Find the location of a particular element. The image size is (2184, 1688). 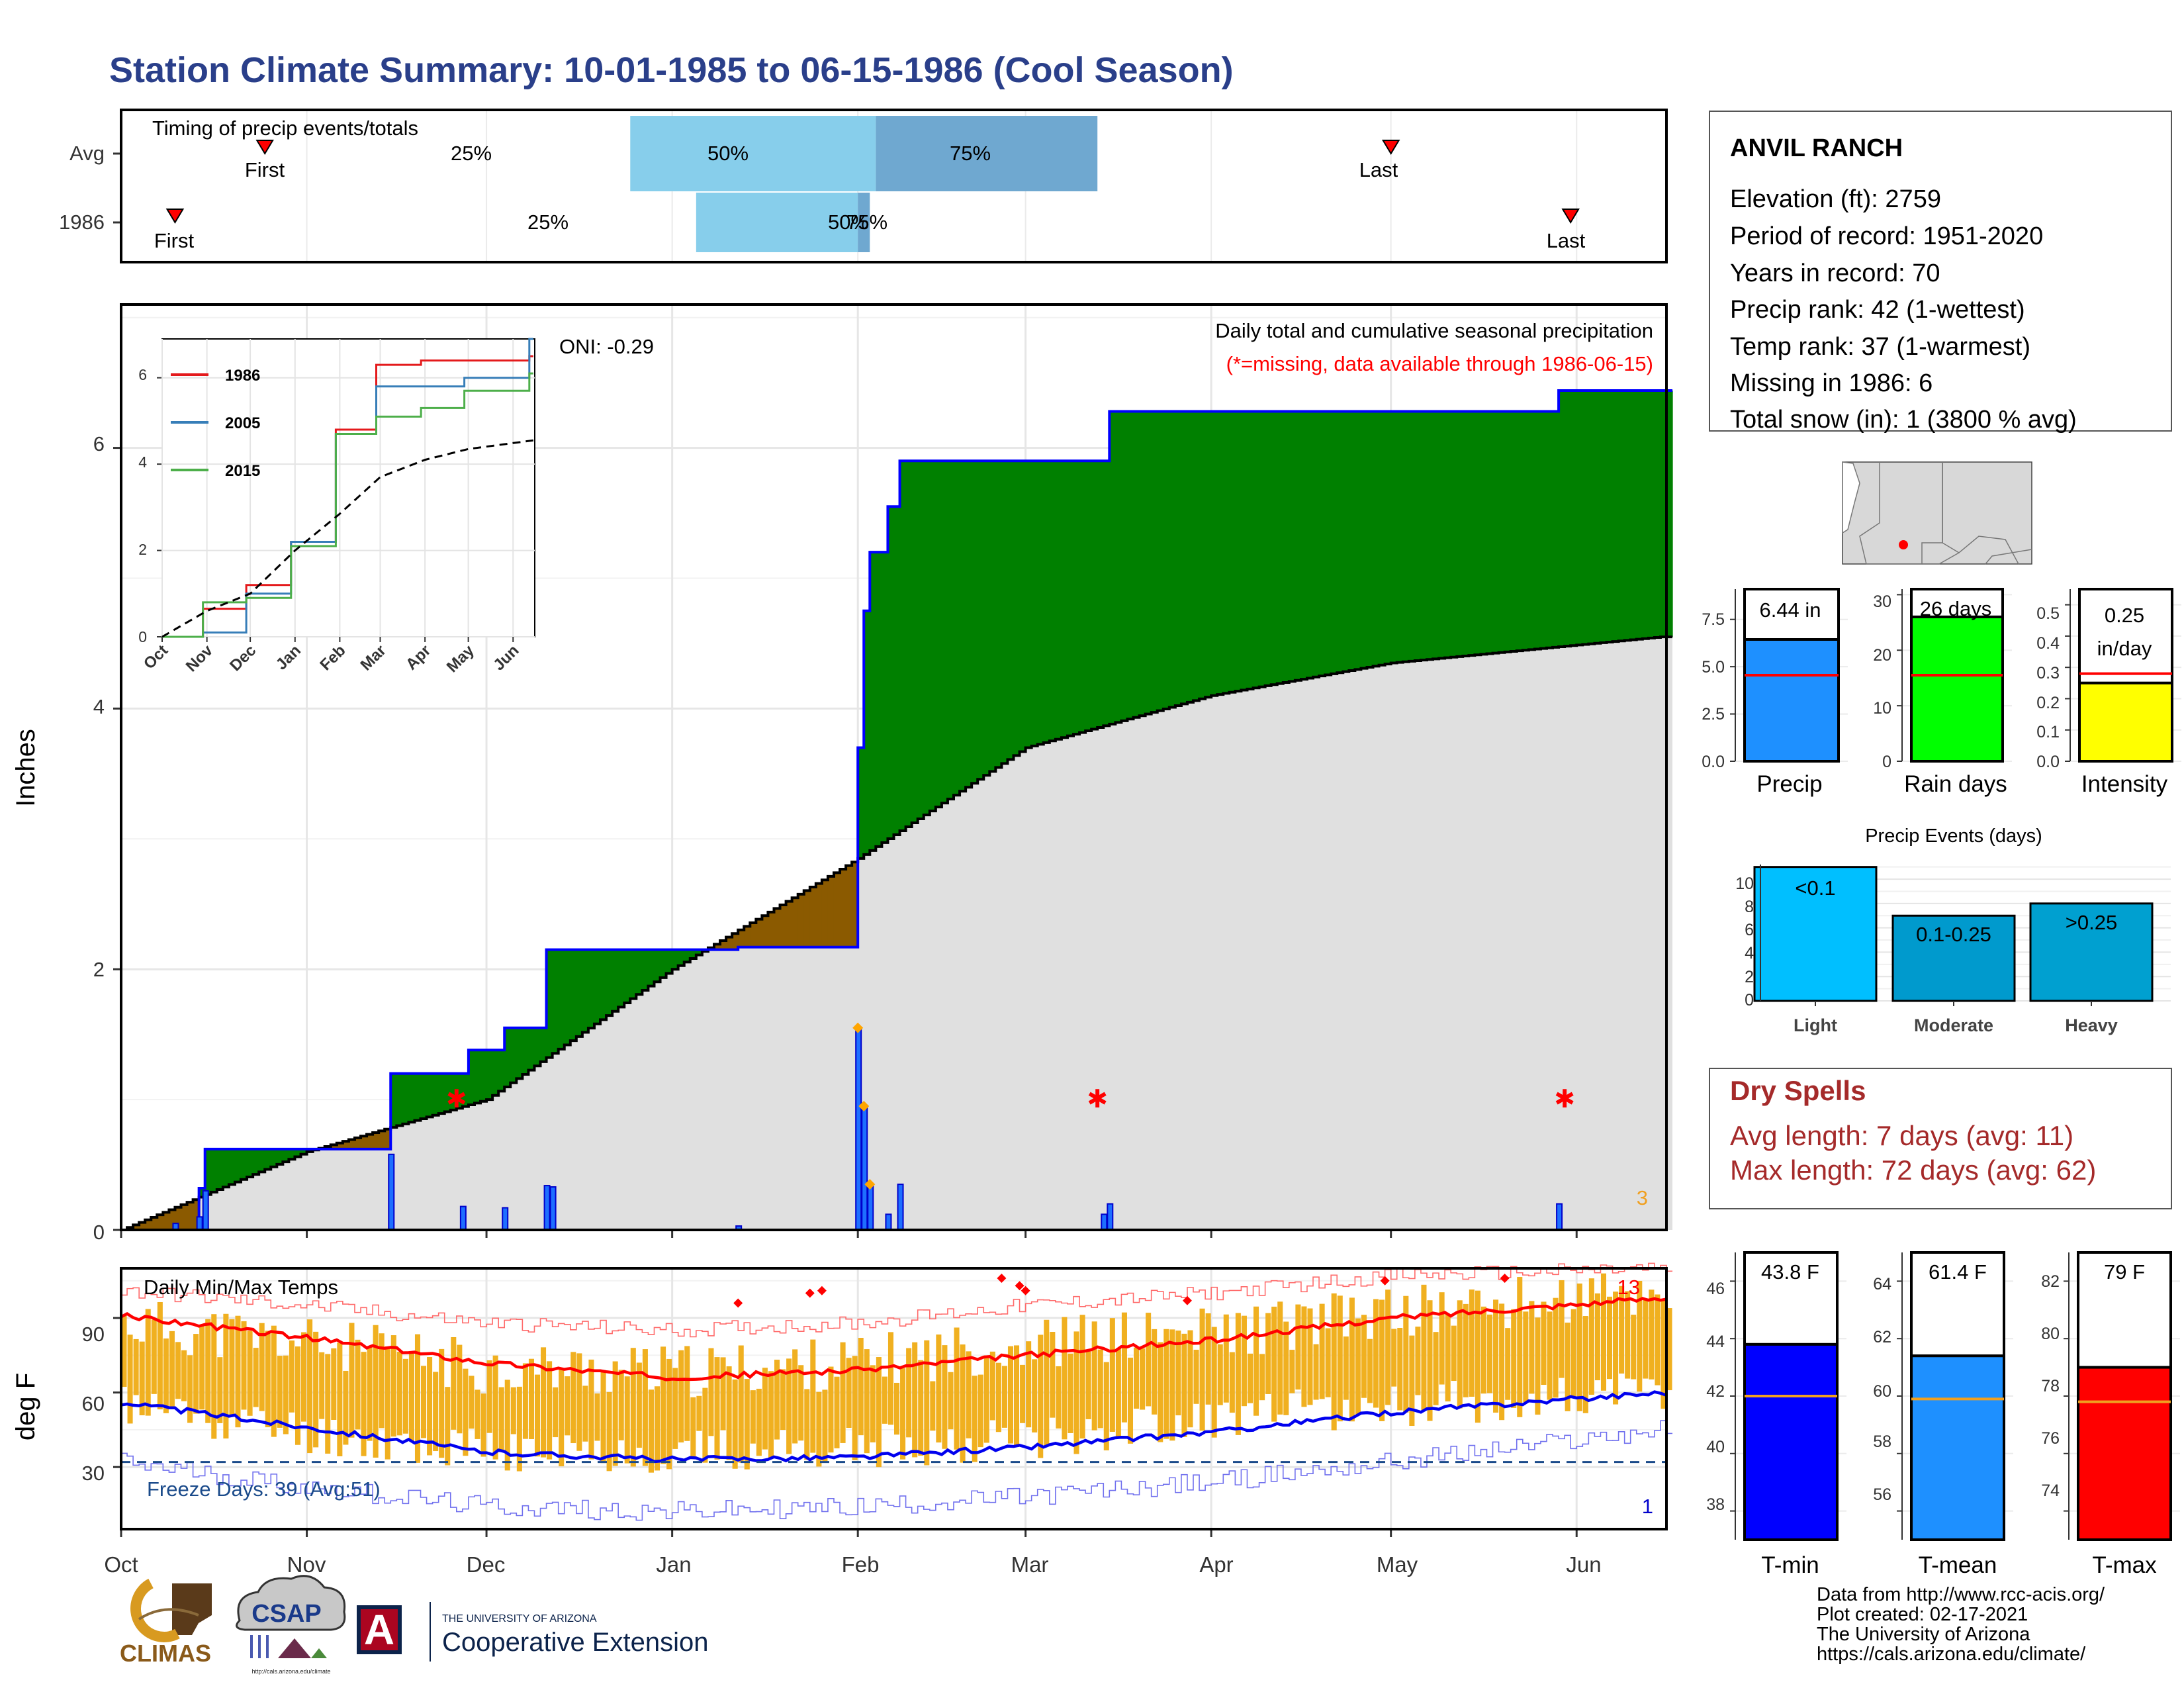

tmean-ytick-62: 62 is located at coordinates (1882, 1337).